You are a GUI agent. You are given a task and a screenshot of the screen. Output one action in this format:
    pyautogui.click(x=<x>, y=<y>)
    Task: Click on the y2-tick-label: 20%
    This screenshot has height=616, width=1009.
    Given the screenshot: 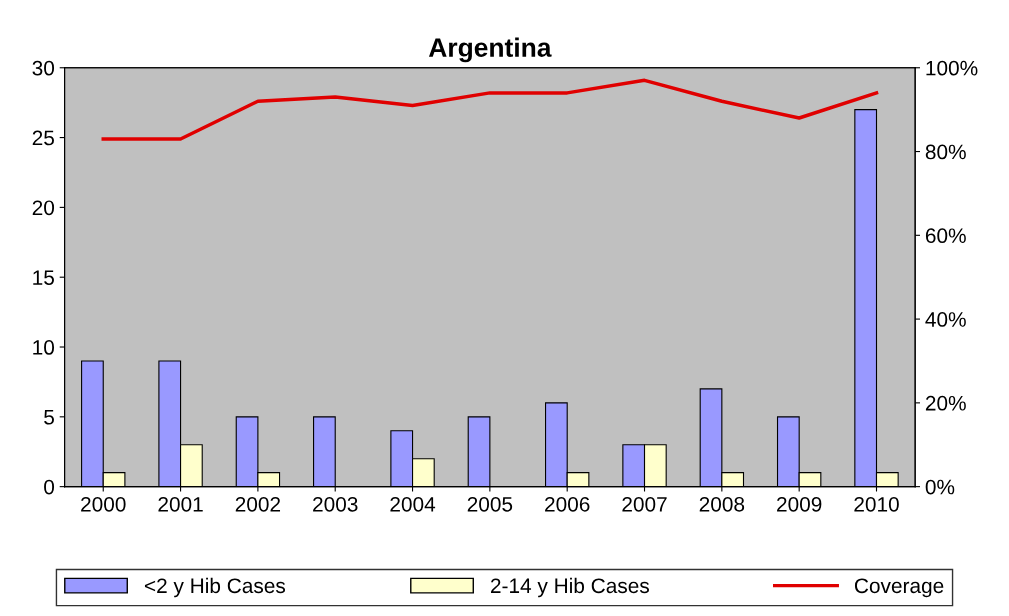 What is the action you would take?
    pyautogui.click(x=945, y=403)
    